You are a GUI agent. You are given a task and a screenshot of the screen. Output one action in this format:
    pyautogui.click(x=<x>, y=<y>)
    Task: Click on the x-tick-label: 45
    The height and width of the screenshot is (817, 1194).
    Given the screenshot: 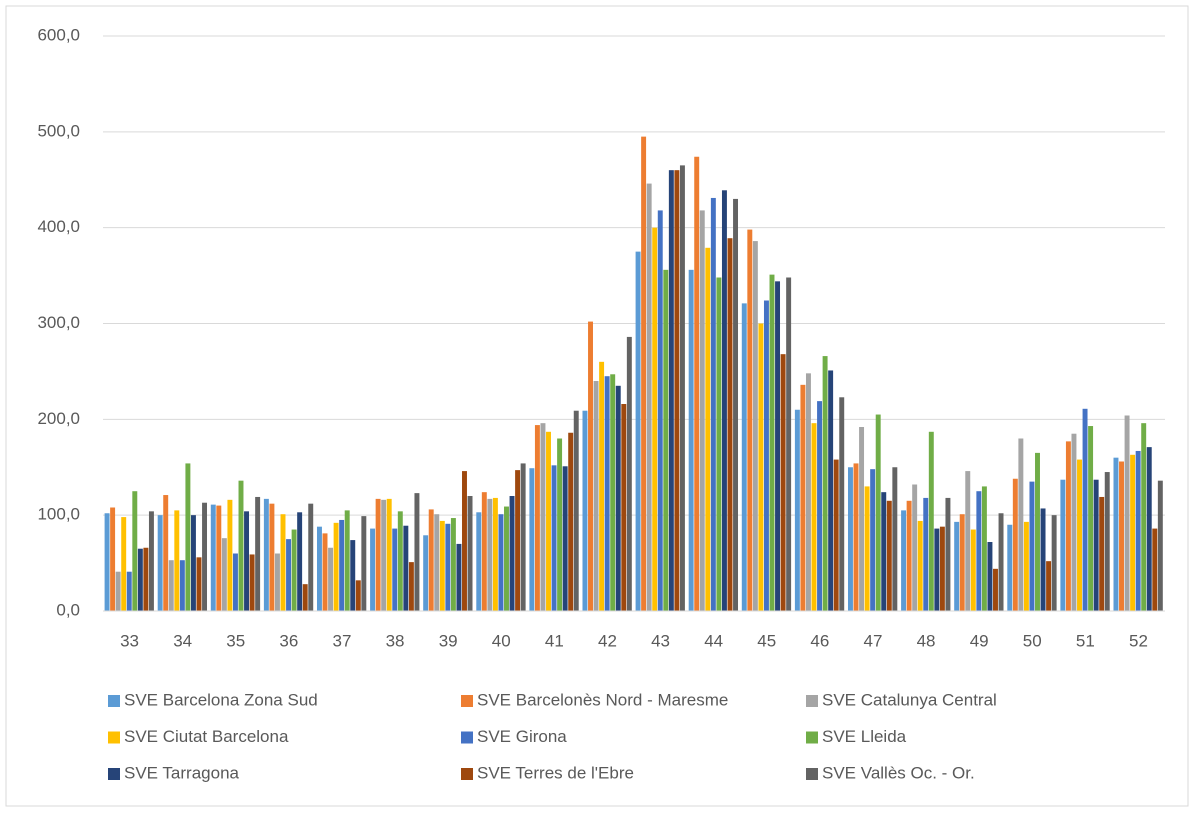 What is the action you would take?
    pyautogui.click(x=766, y=640)
    